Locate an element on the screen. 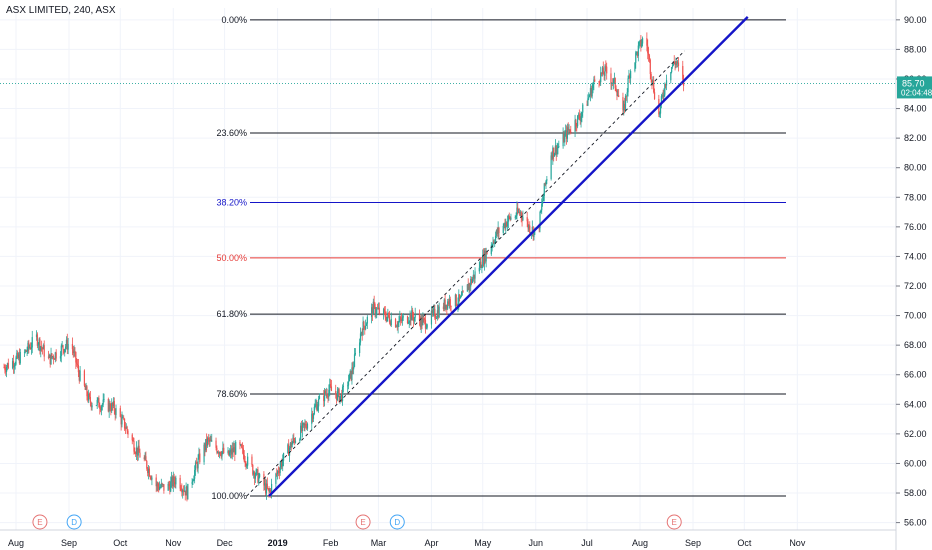 Image resolution: width=932 pixels, height=550 pixels. price-tick-label: 60.00 is located at coordinates (915, 463).